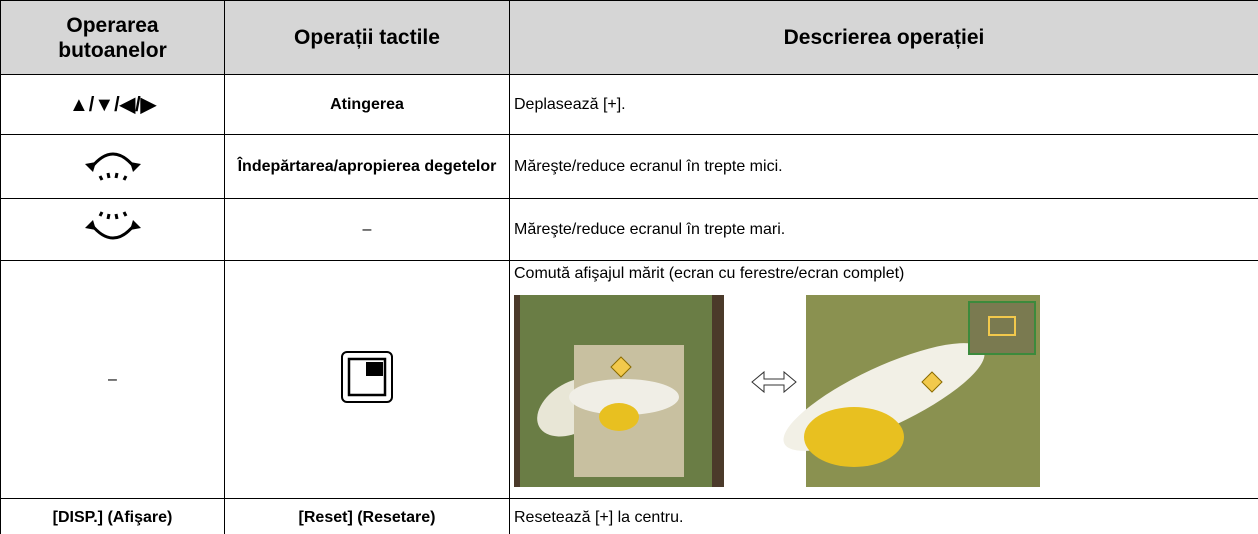 The image size is (1258, 534). I want to click on button-cell: [DISP.] (Afişare), so click(113, 516).